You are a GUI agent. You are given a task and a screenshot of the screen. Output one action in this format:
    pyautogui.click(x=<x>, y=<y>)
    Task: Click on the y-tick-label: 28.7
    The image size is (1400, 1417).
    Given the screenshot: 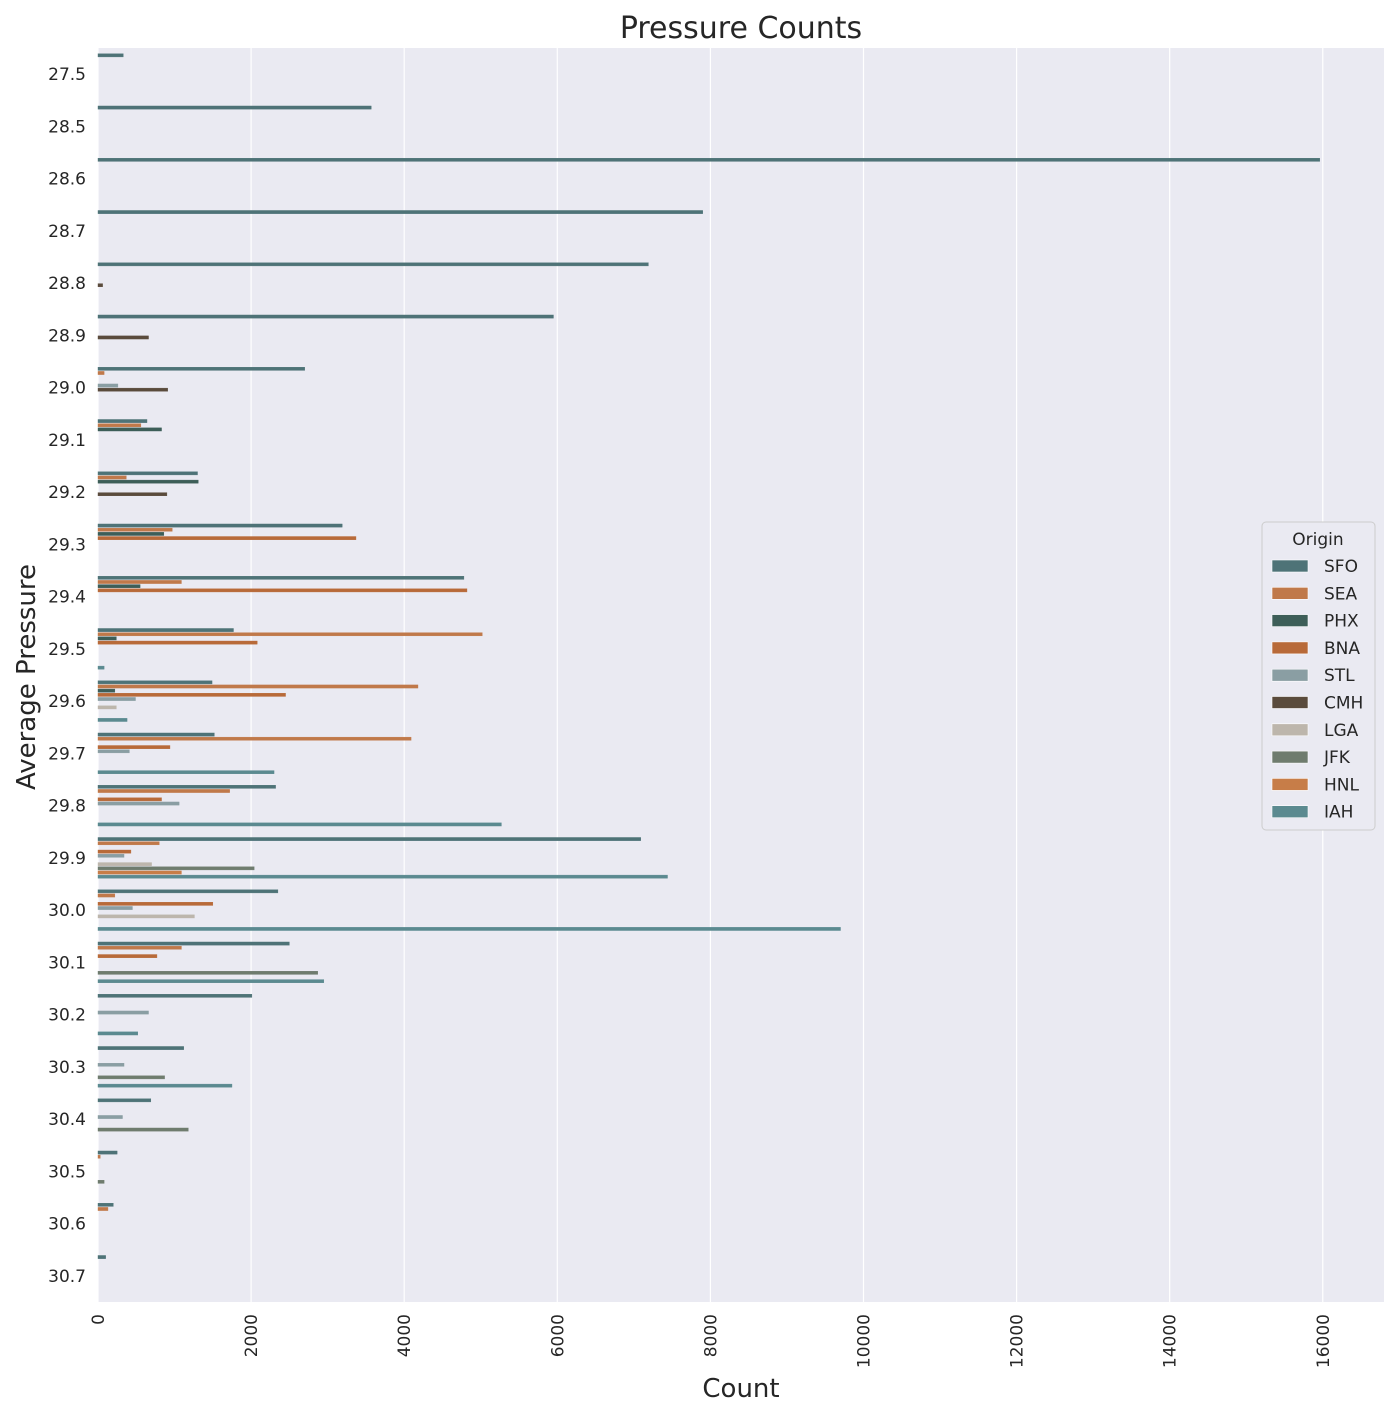 What is the action you would take?
    pyautogui.click(x=67, y=232)
    